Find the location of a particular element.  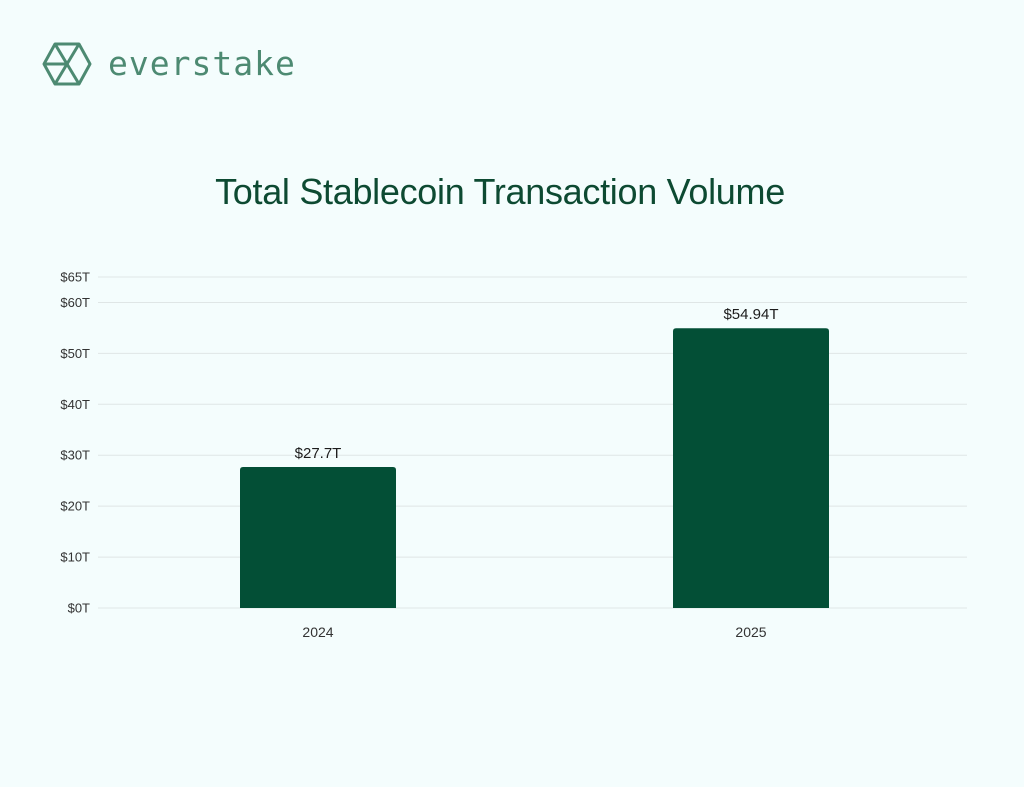

x-tick-label: 2024 is located at coordinates (317, 632).